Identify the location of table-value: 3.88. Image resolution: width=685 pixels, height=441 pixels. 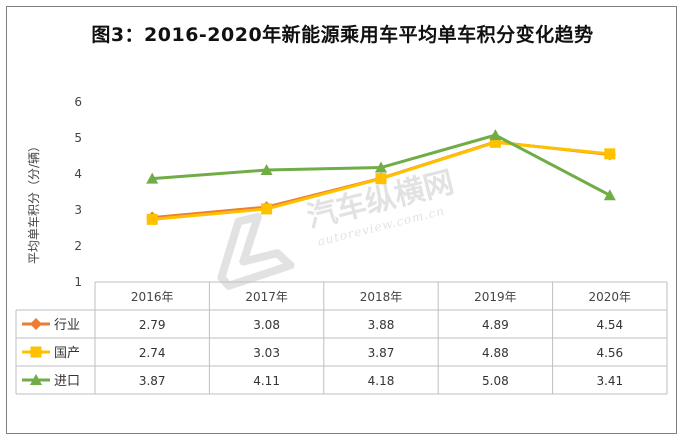
(381, 325).